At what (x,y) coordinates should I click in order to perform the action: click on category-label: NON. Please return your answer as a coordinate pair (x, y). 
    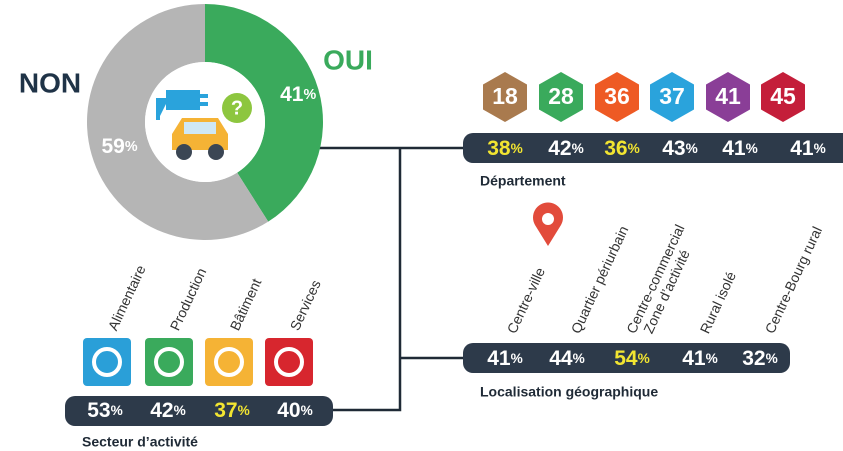
    Looking at the image, I should click on (50, 82).